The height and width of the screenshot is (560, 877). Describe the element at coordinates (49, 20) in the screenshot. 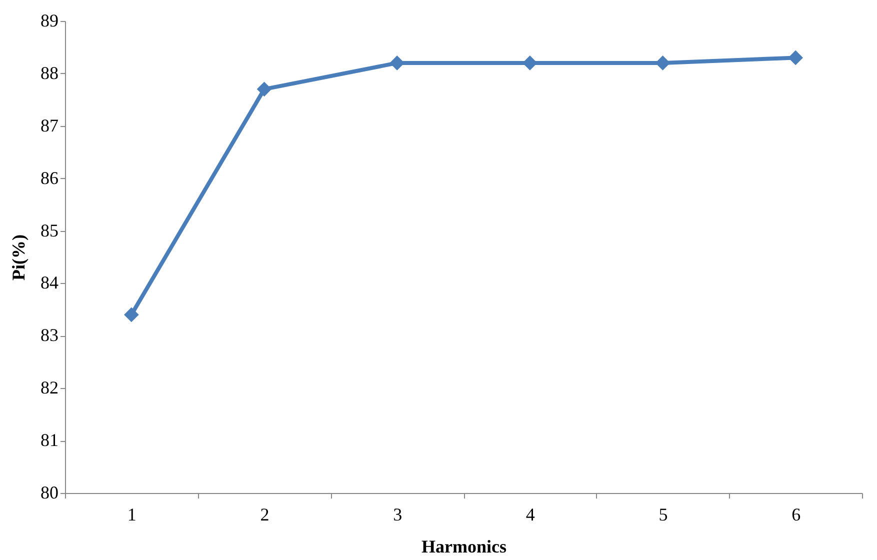

I see `y-tick-label: 89` at that location.